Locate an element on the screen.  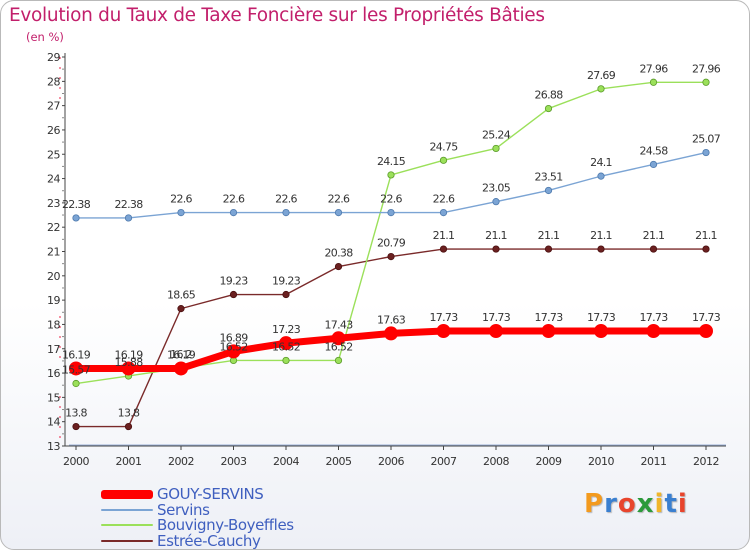
legend-label: Servins is located at coordinates (183, 509).